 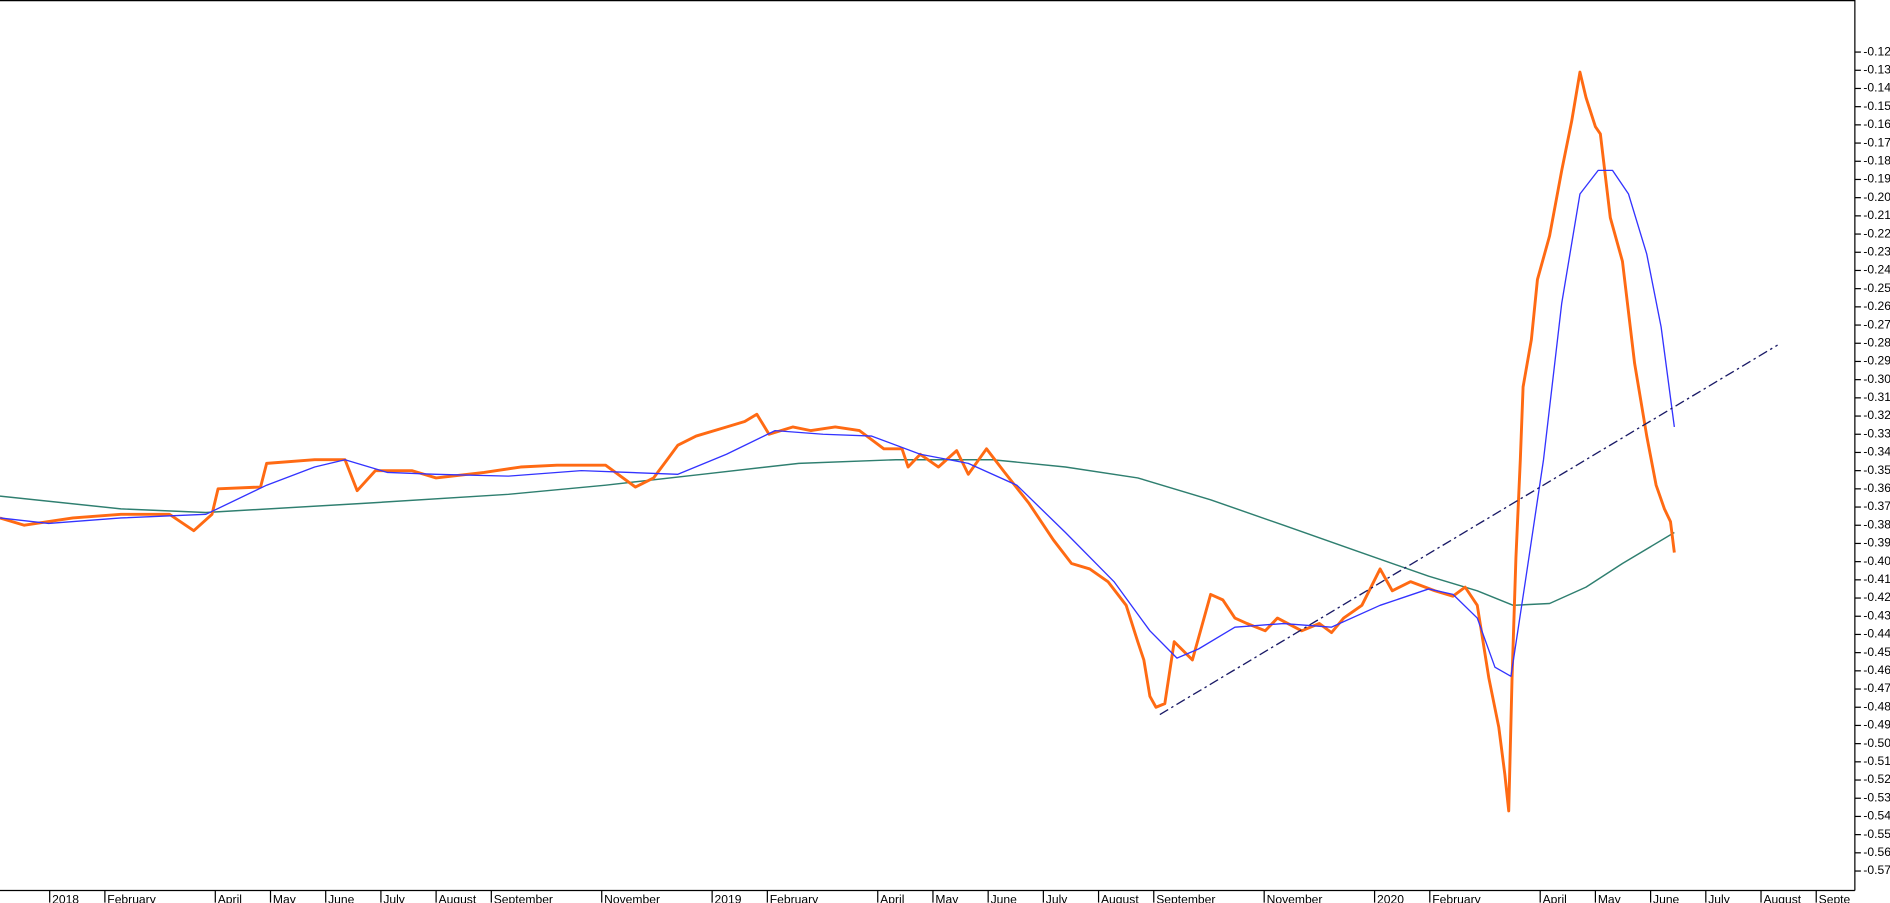 What do you see at coordinates (1876, 870) in the screenshot?
I see `y-tick-label: -0.57` at bounding box center [1876, 870].